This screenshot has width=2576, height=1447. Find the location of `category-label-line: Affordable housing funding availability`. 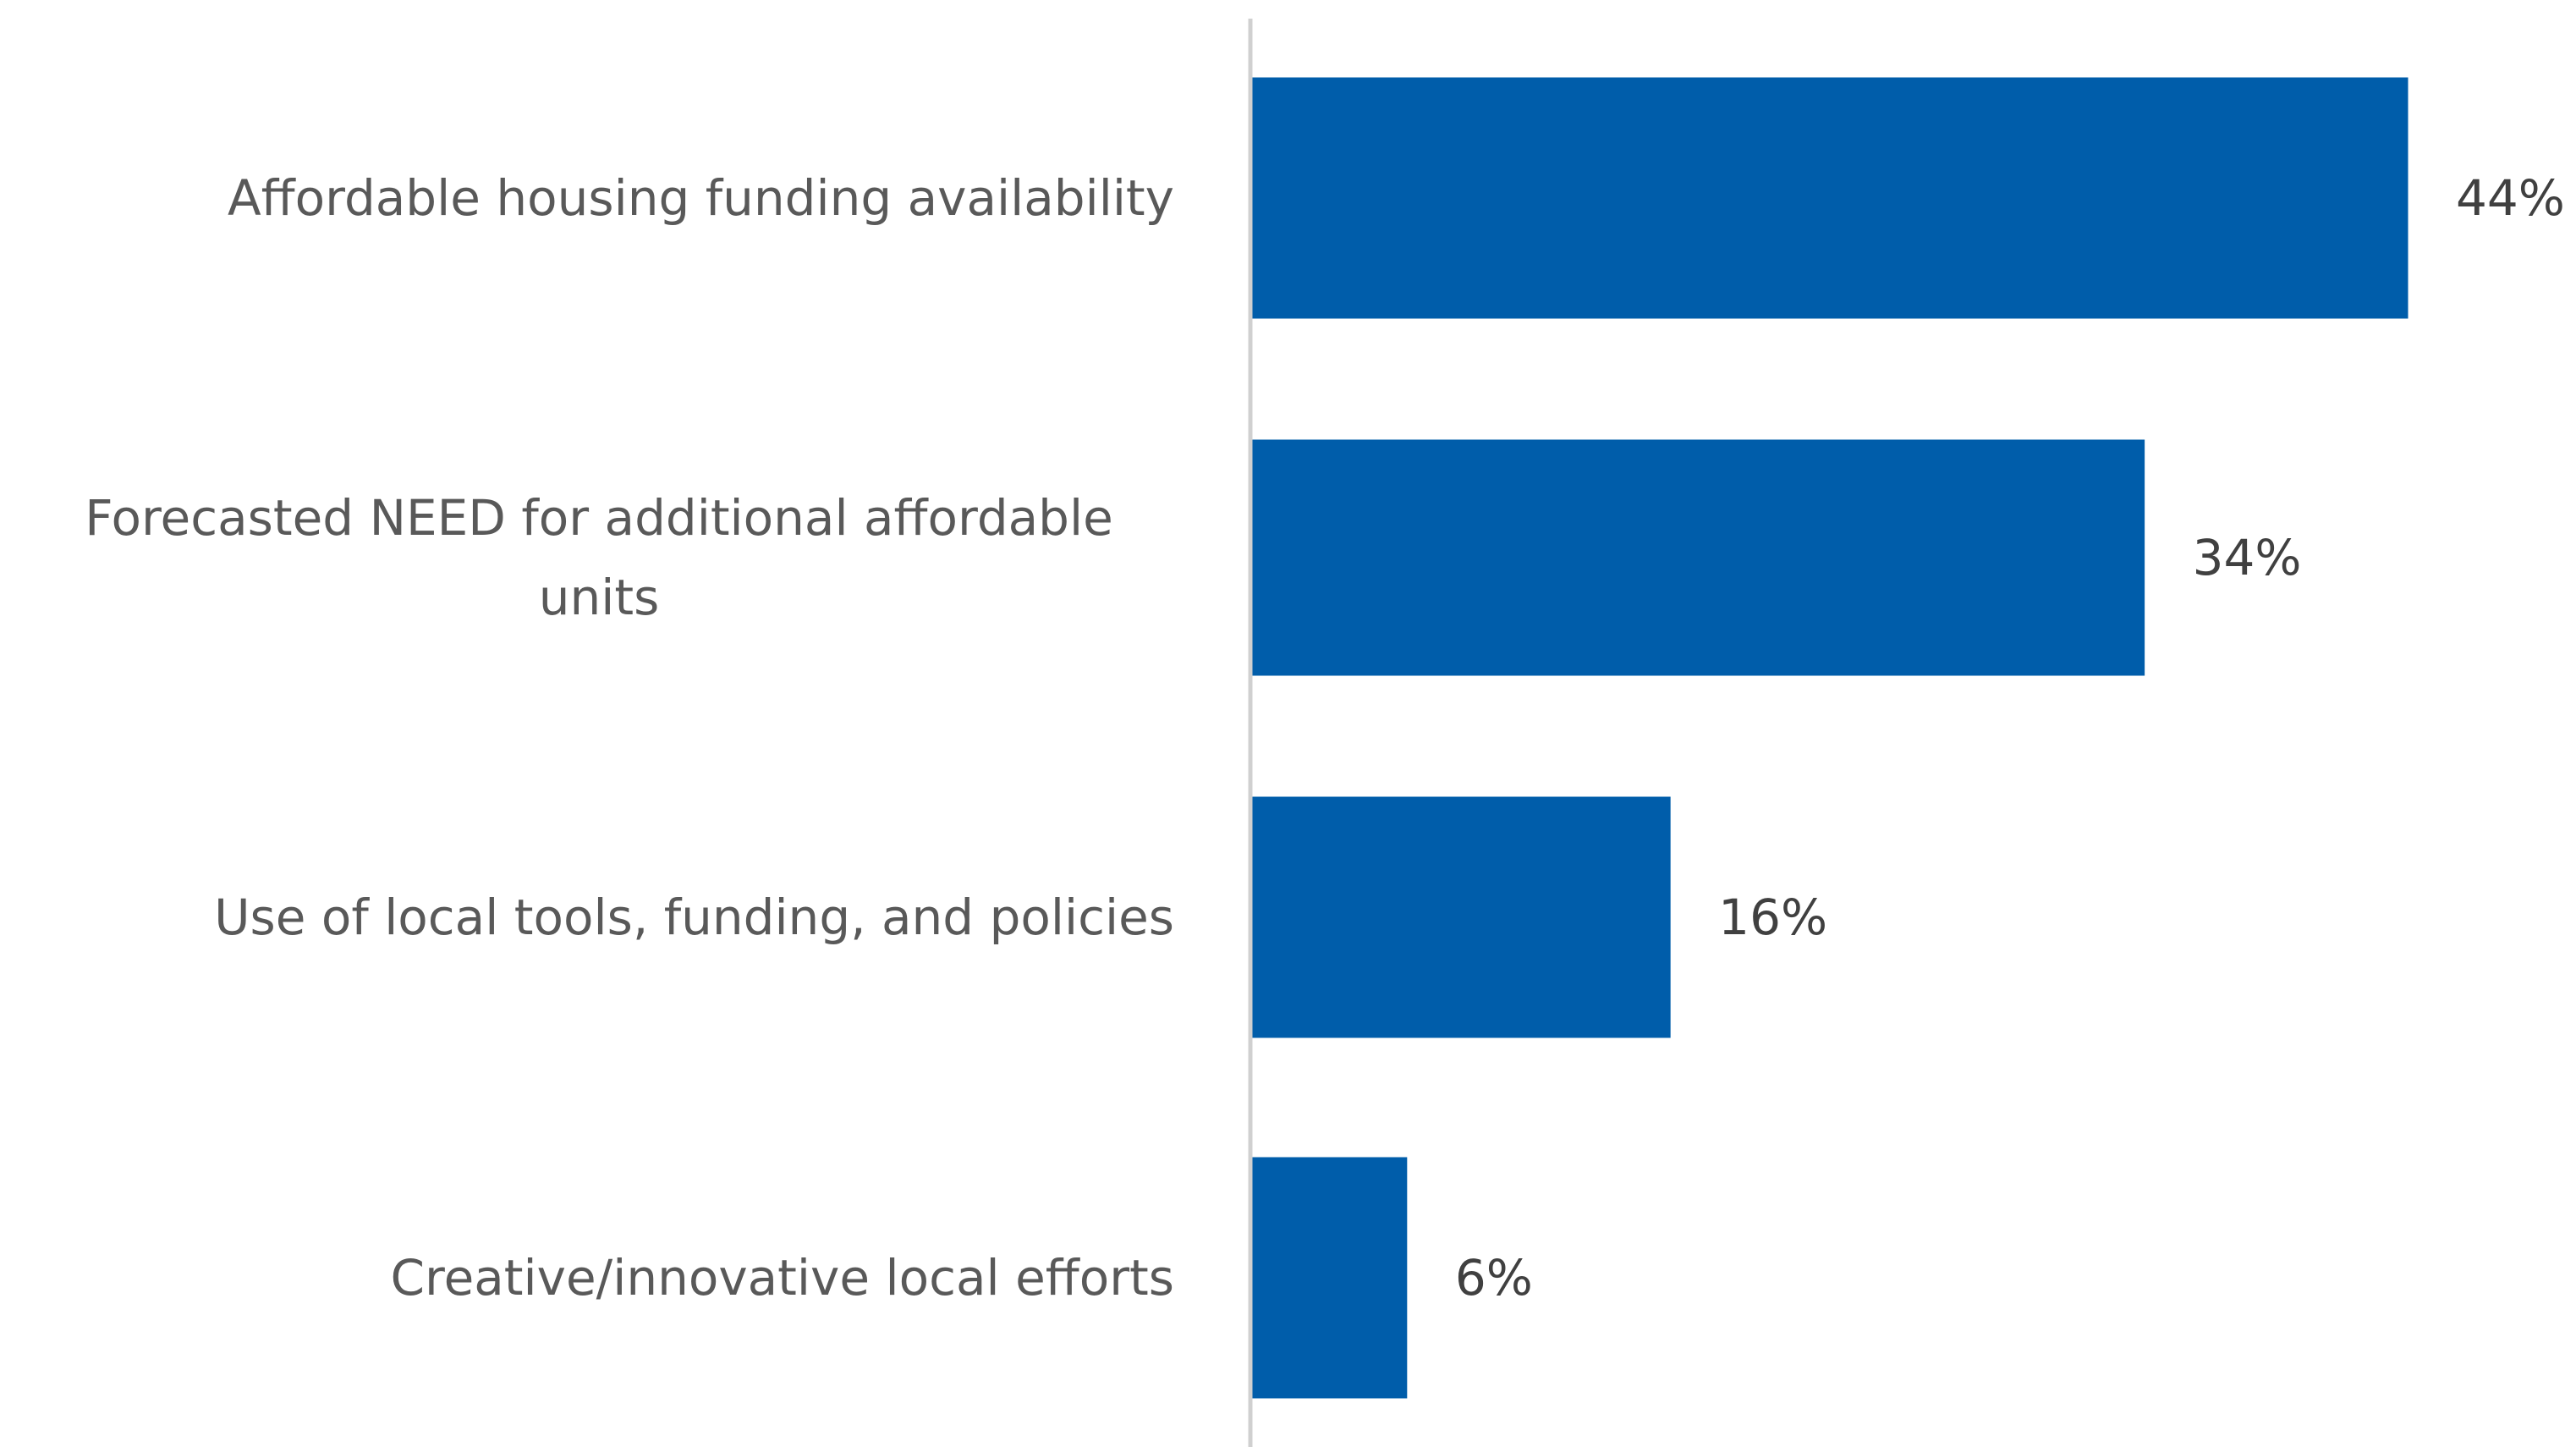

category-label-line: Affordable housing funding availability is located at coordinates (701, 198).